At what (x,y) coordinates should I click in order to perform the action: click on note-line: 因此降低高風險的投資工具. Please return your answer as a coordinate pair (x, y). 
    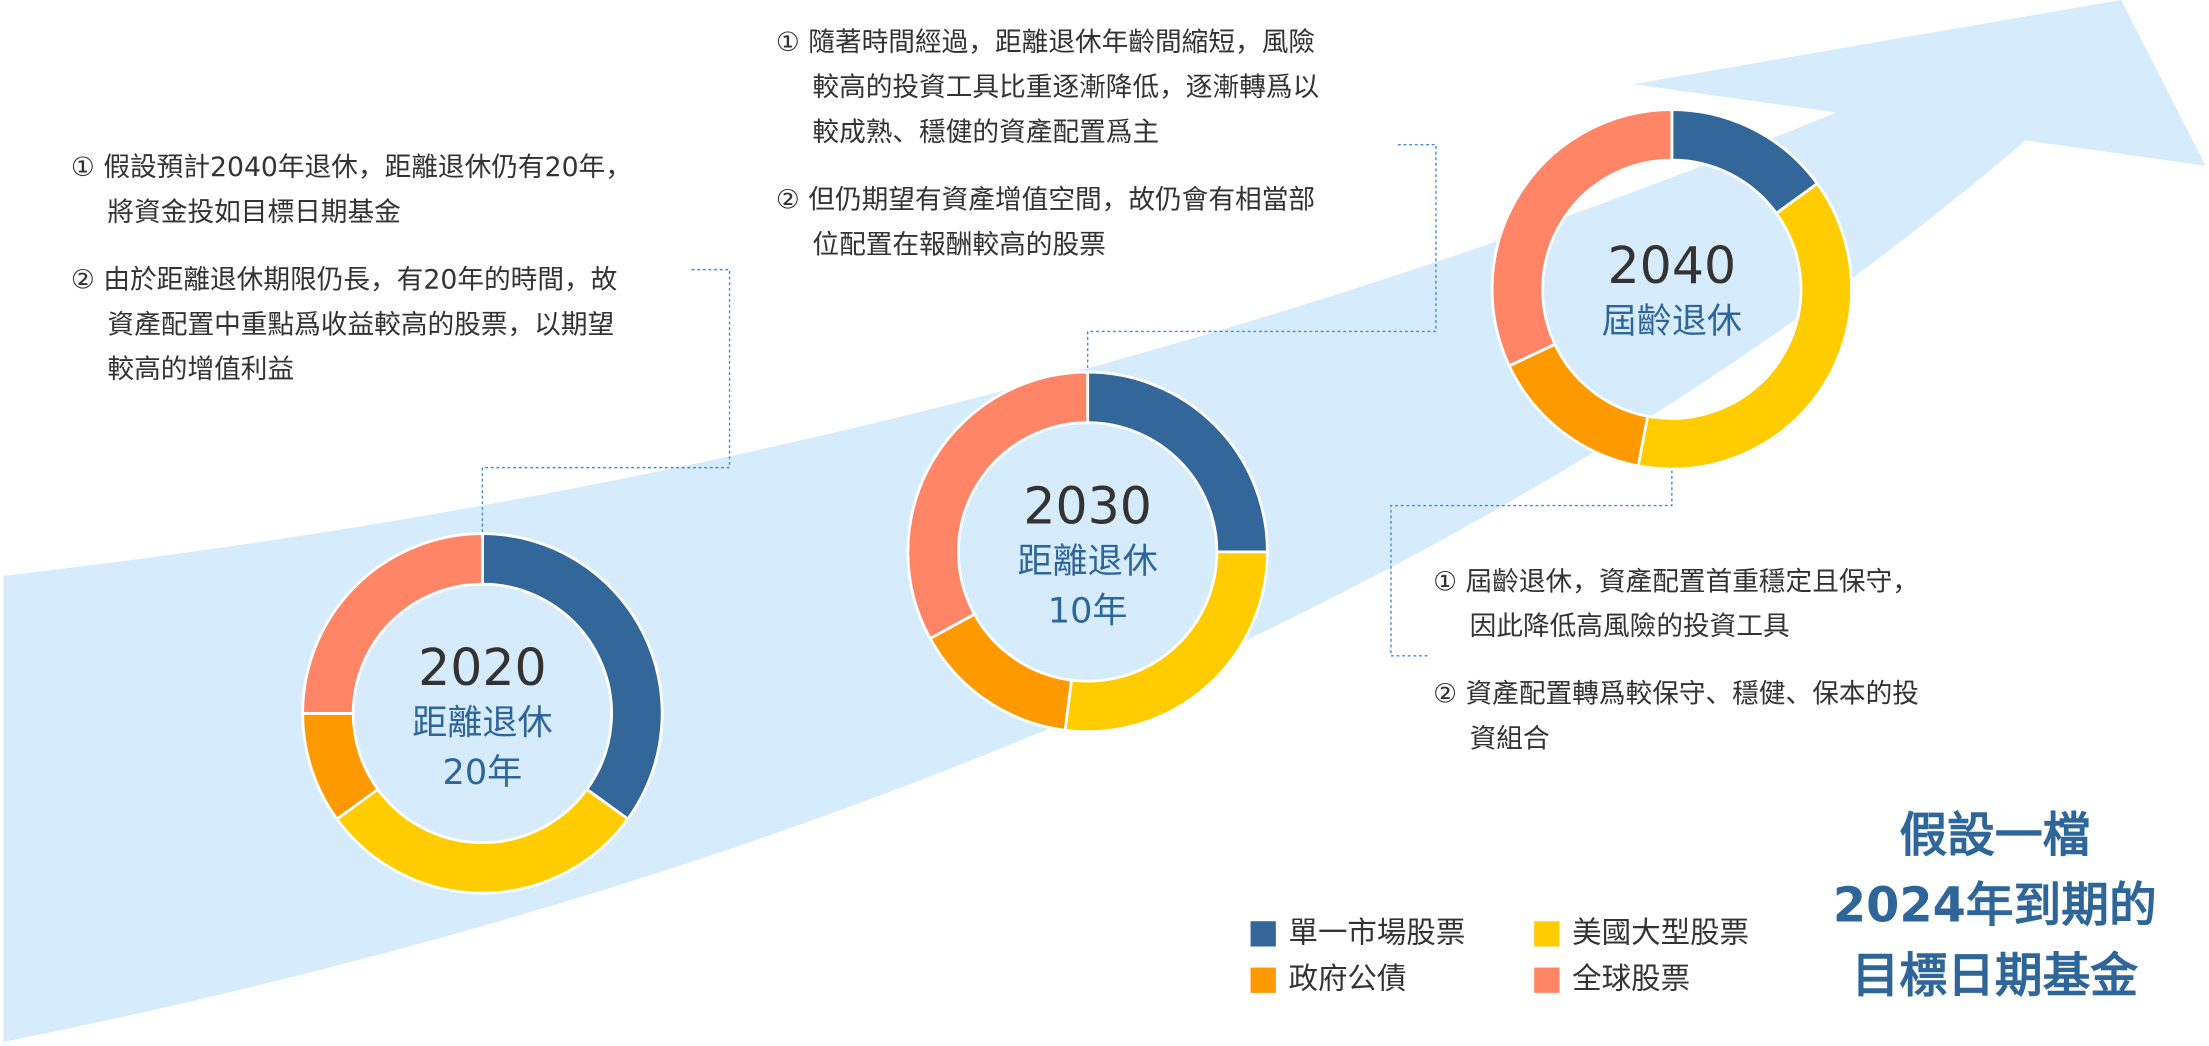
    Looking at the image, I should click on (1630, 626).